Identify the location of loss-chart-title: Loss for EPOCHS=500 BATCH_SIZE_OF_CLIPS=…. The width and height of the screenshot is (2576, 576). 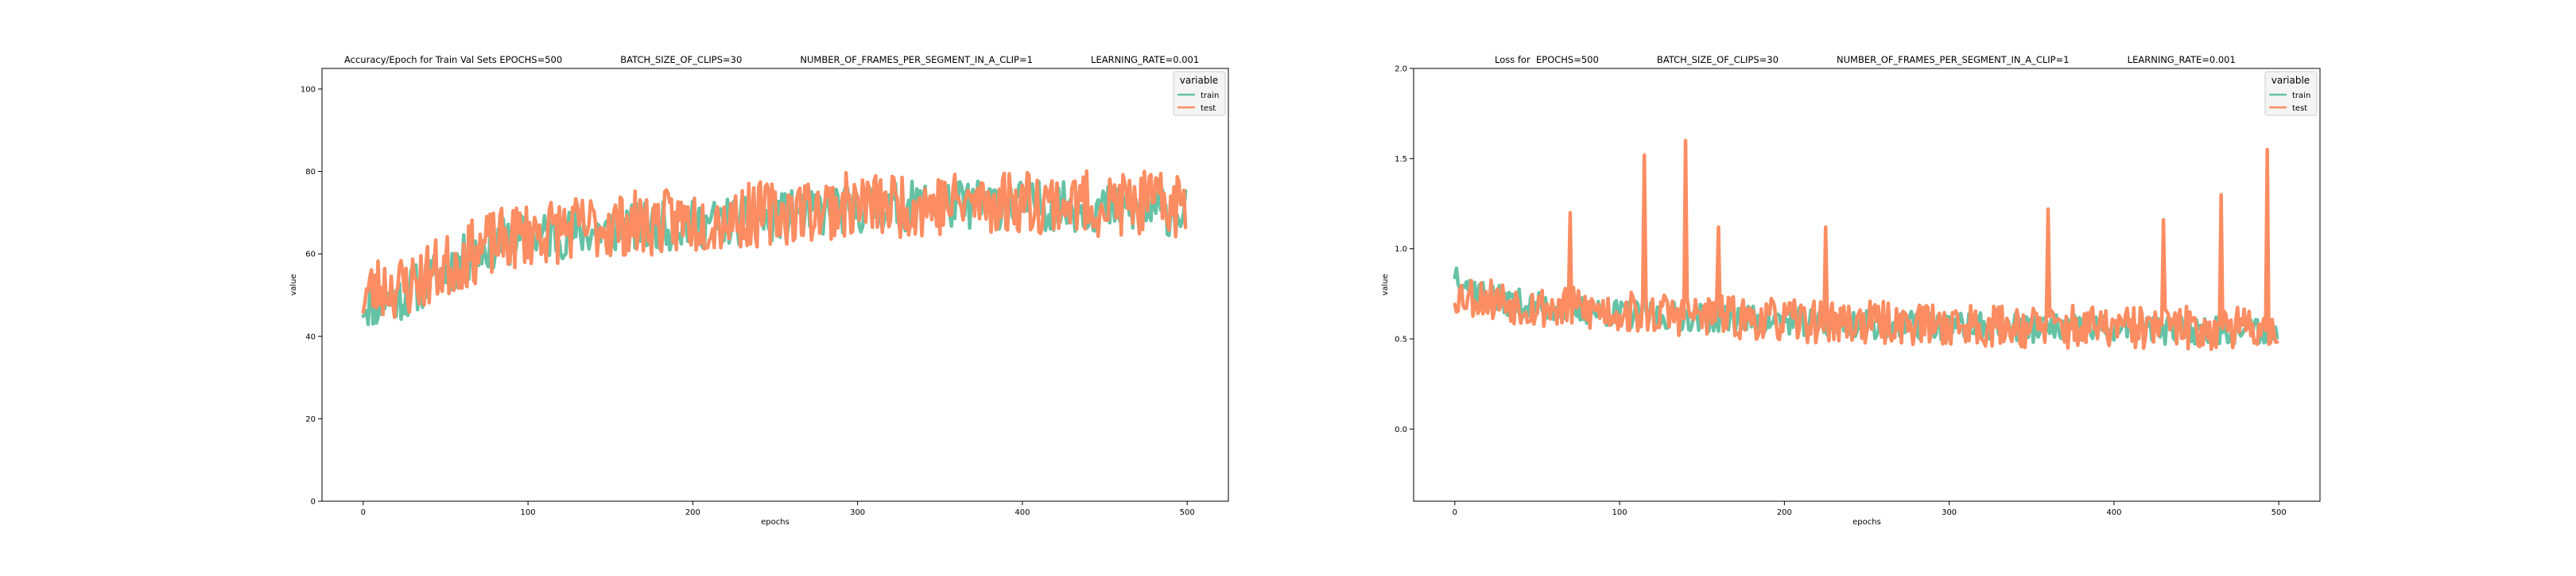
(1865, 59).